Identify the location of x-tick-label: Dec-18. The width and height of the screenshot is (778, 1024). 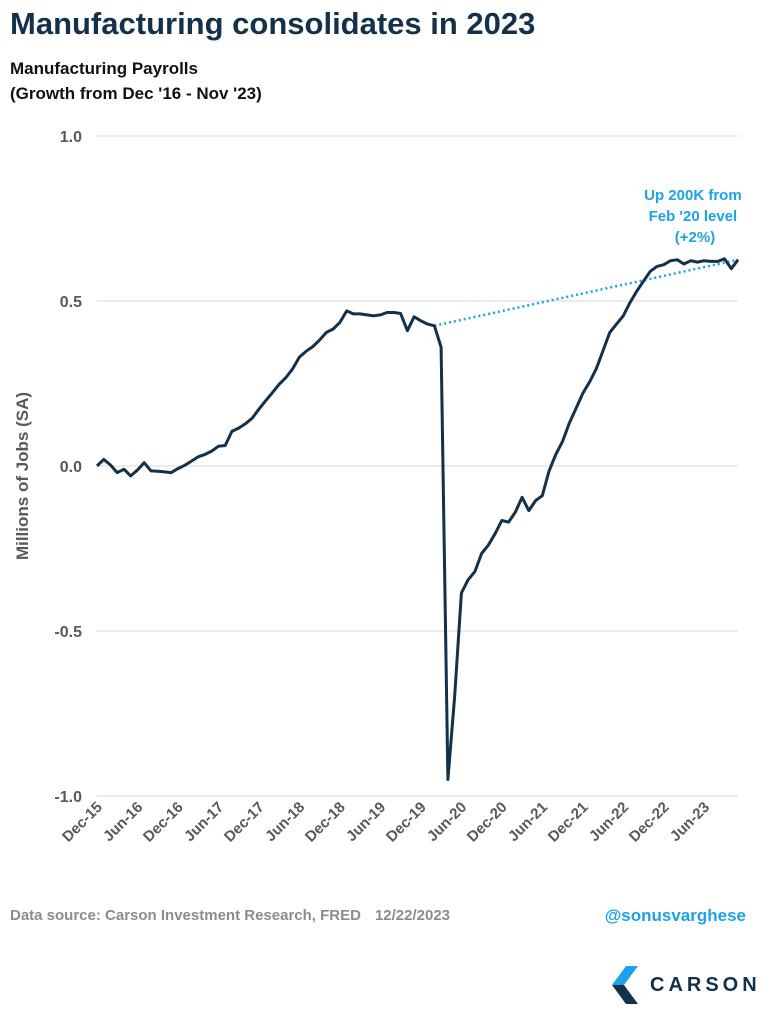
(325, 822).